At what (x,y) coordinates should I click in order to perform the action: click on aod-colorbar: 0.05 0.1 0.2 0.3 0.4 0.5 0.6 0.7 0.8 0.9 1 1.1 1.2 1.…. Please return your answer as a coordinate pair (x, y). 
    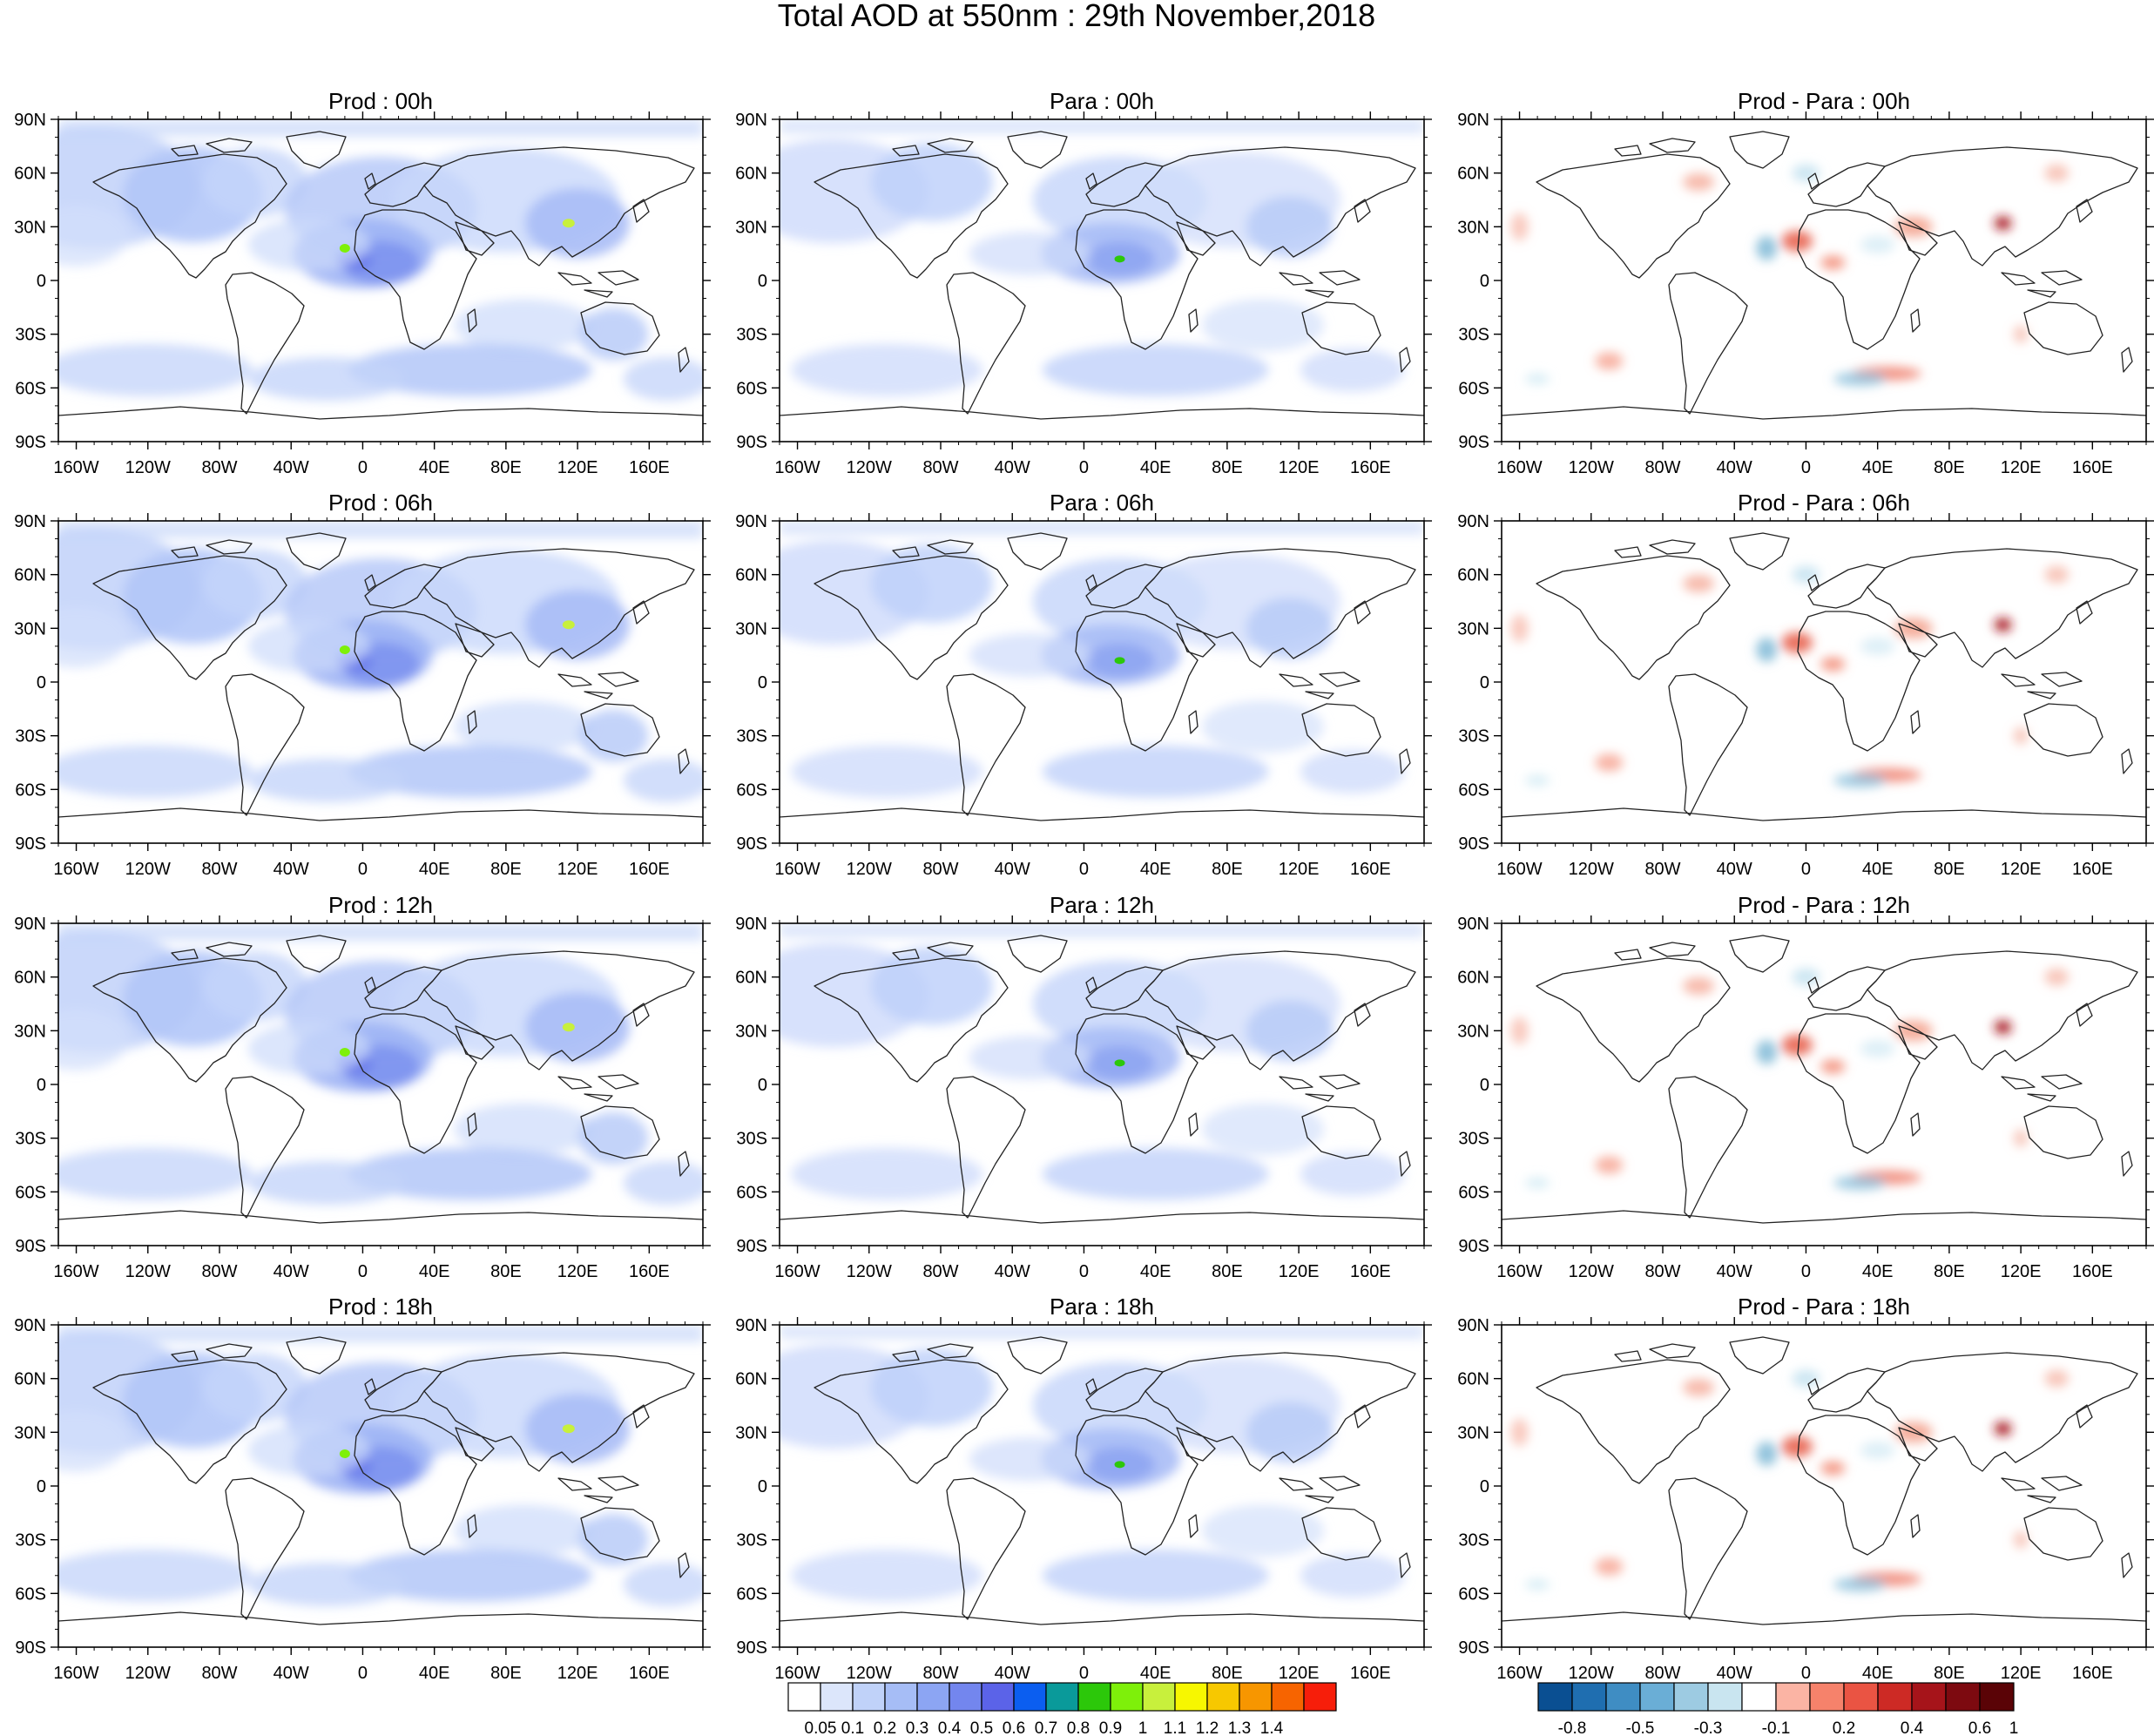
    Looking at the image, I should click on (1062, 1709).